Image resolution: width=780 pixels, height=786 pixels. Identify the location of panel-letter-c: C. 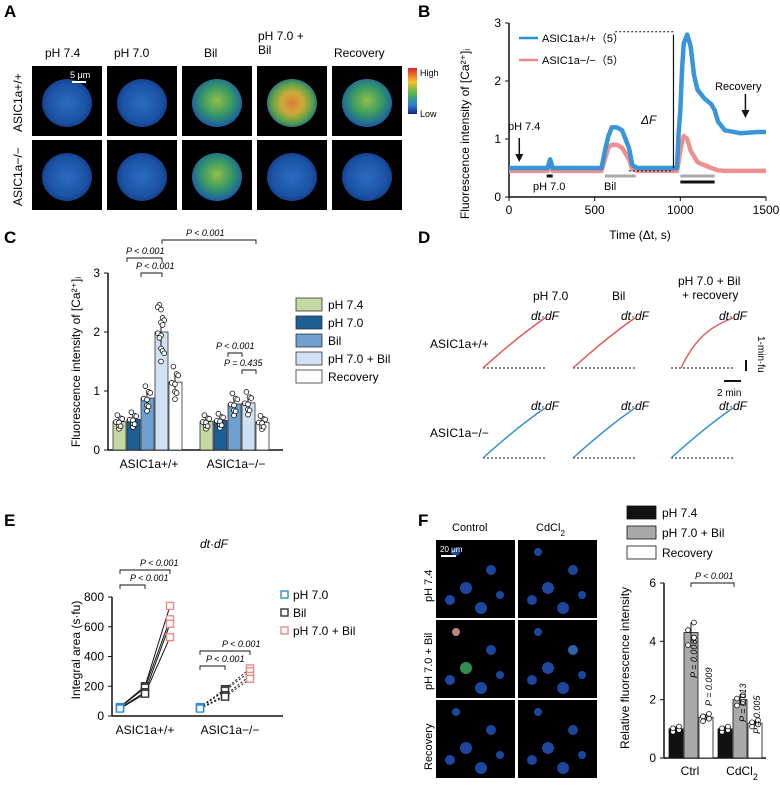
(10, 237).